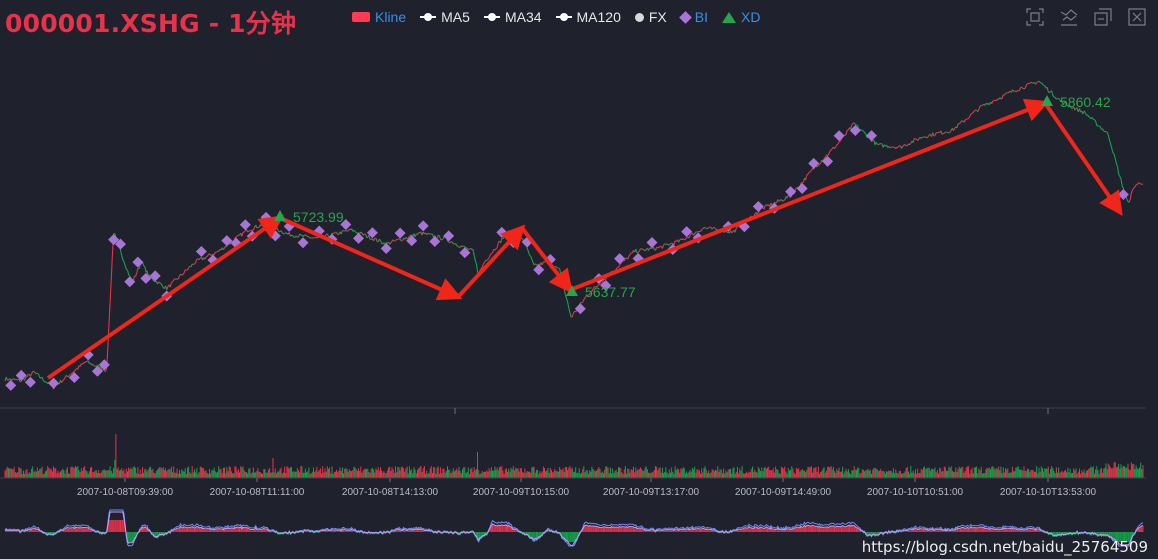 The width and height of the screenshot is (1158, 559). What do you see at coordinates (563, 17) in the screenshot?
I see `legend-ma120-swatch` at bounding box center [563, 17].